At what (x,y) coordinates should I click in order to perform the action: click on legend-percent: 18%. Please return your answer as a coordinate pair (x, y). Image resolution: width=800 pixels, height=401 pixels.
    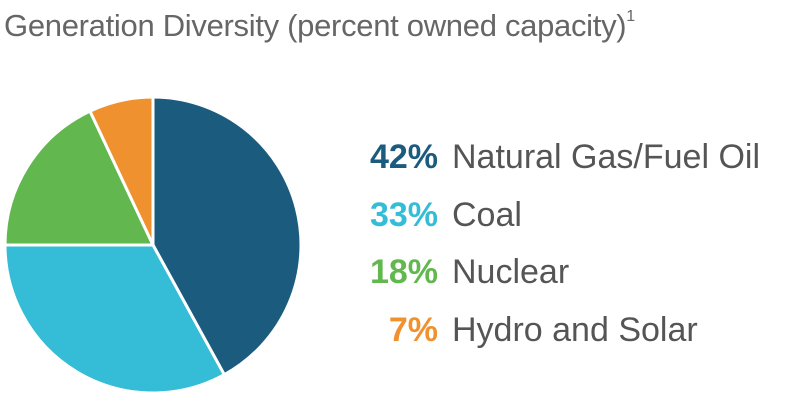
    Looking at the image, I should click on (403, 272).